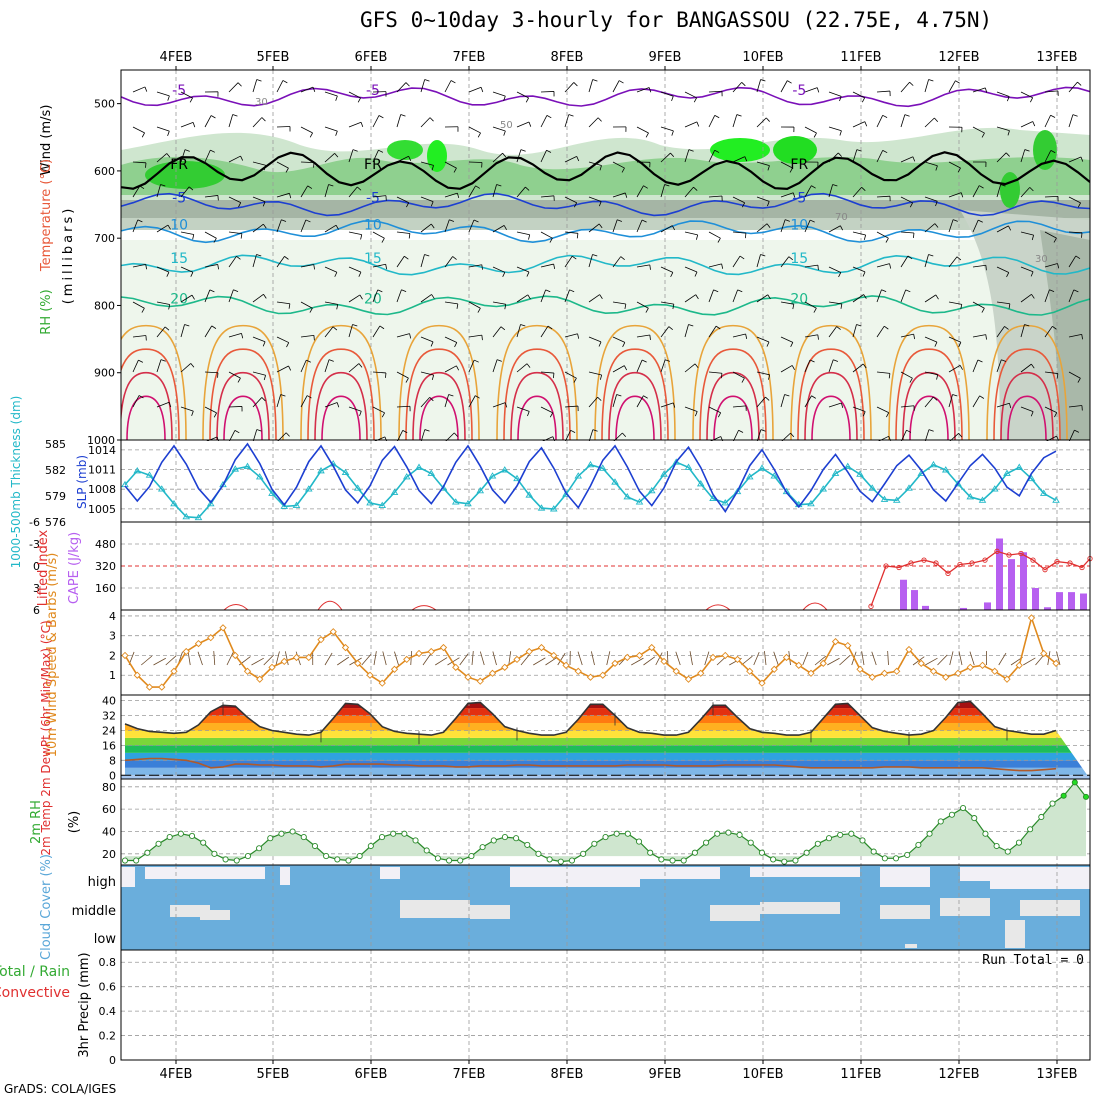 The height and width of the screenshot is (1100, 1100). I want to click on warm-contour, so click(733, 394).